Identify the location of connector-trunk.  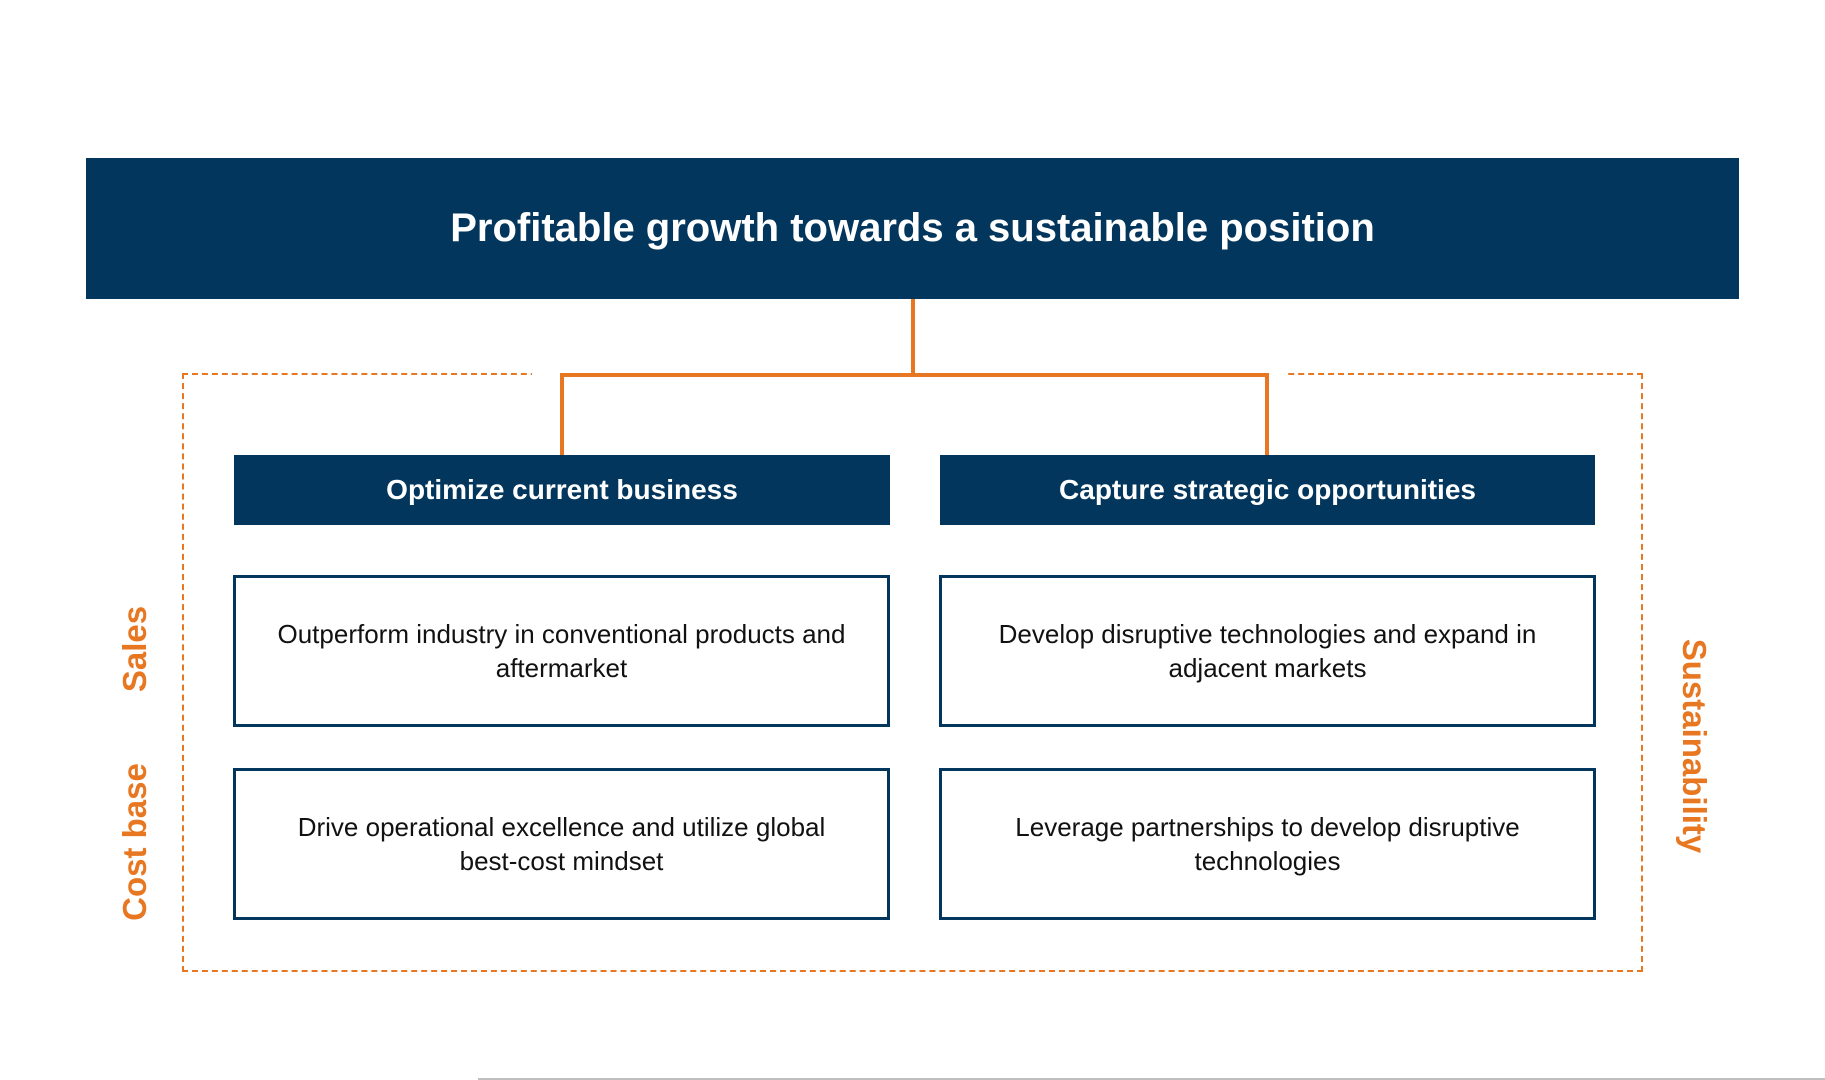
(913, 338).